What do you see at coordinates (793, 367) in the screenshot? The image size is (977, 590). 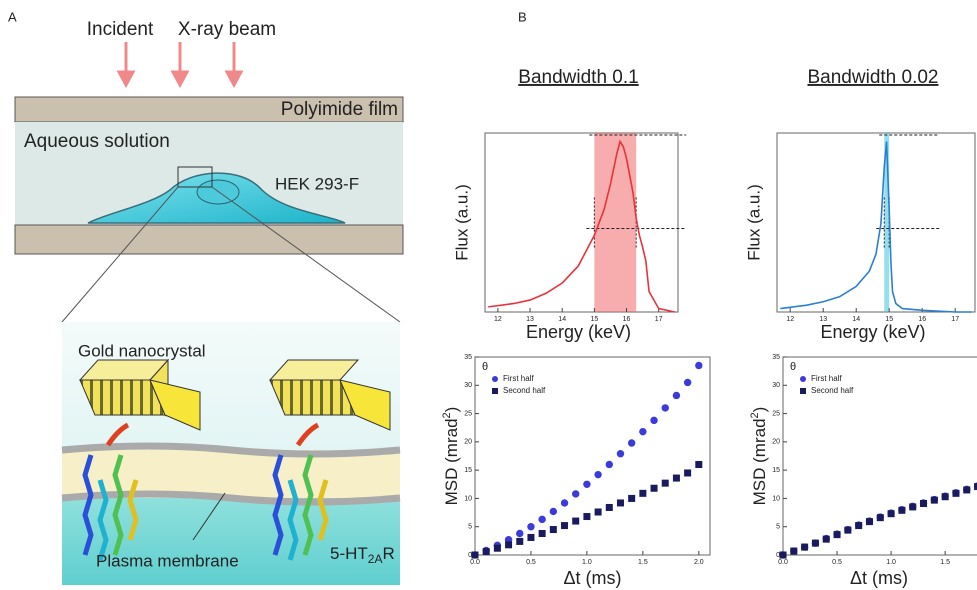 I see `annotation: θ` at bounding box center [793, 367].